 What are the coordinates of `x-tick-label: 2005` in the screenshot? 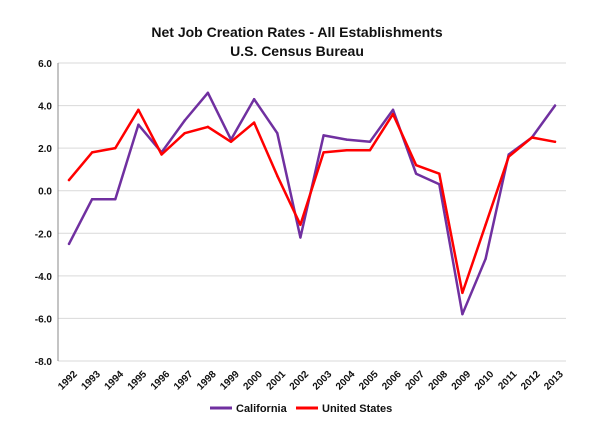 It's located at (369, 381).